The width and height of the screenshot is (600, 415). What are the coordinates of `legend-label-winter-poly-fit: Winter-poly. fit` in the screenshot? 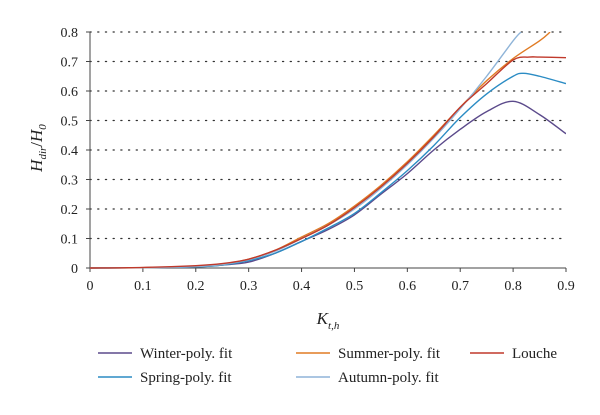 It's located at (186, 354).